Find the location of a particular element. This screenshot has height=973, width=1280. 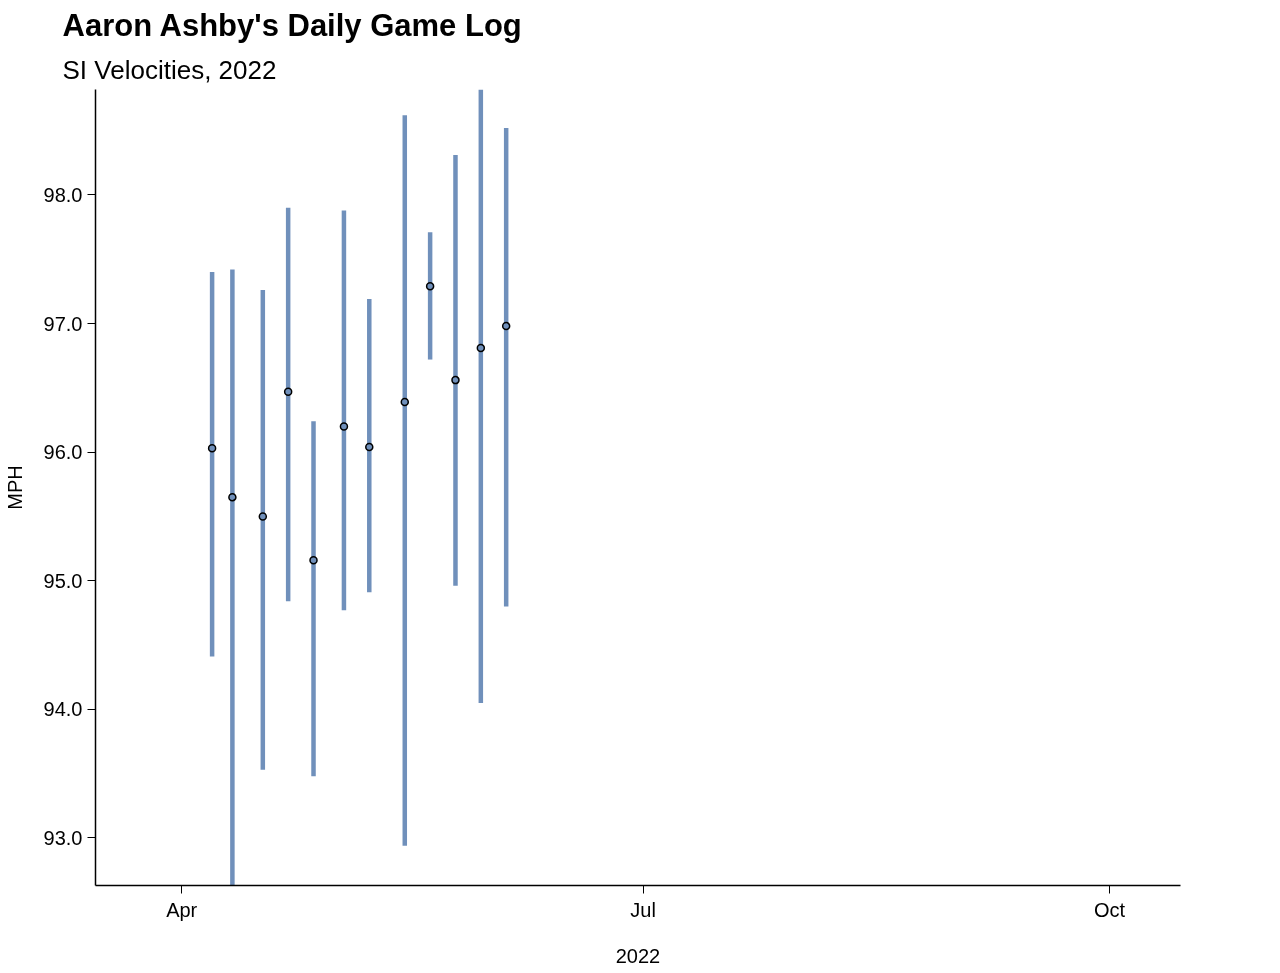

x-axis-title: 2022 is located at coordinates (638, 955).